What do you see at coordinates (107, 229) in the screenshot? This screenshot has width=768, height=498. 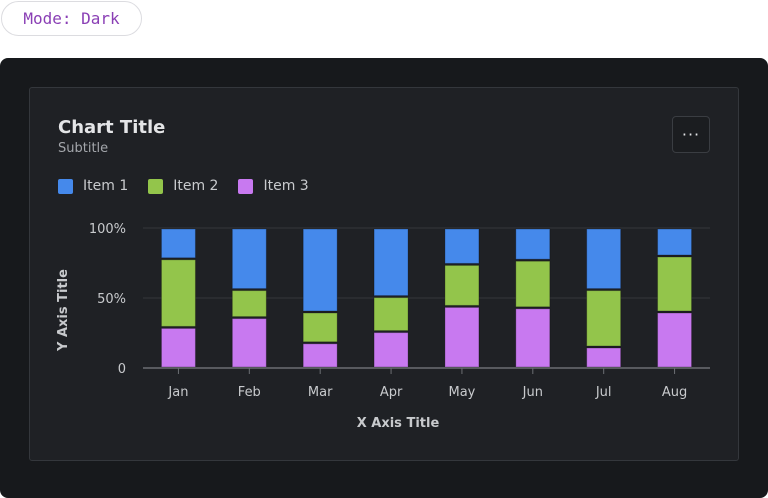 I see `y-tick-label: 100%` at bounding box center [107, 229].